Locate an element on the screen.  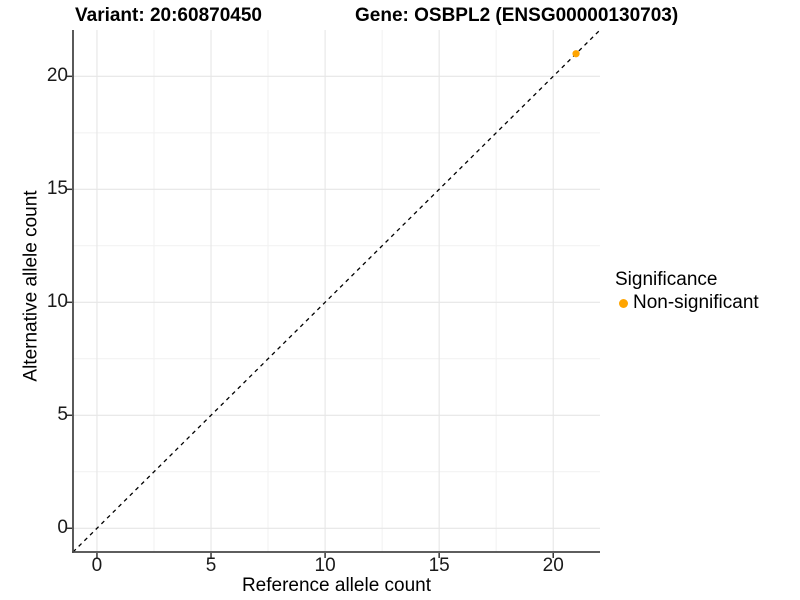
x-tick-label: 15 is located at coordinates (439, 565).